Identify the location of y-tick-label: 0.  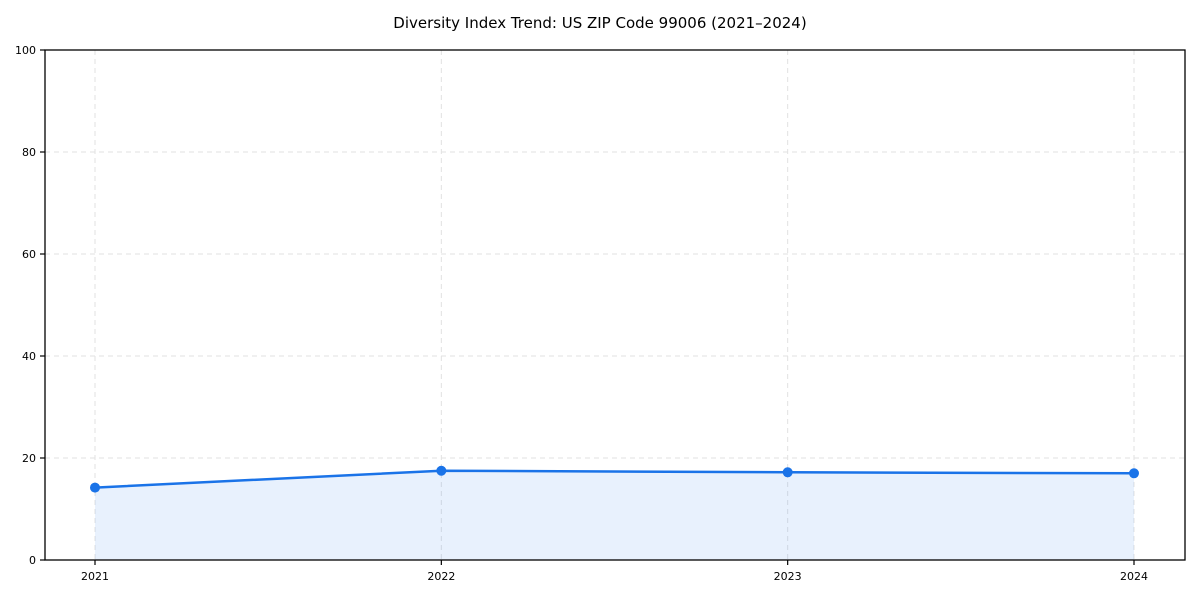
(32, 560).